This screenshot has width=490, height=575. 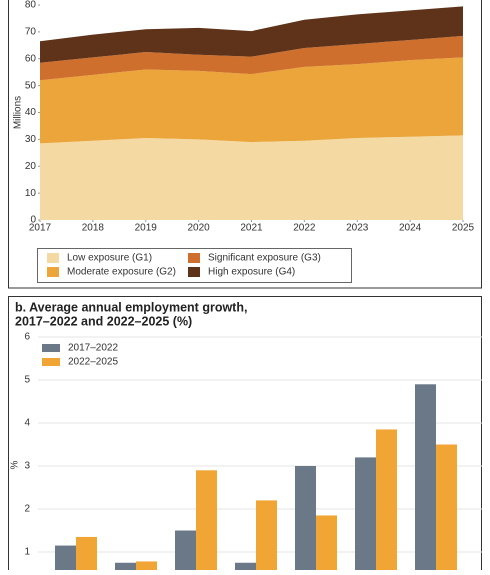 I want to click on chart-title: b. Average annual employment growth,, so click(x=131, y=307).